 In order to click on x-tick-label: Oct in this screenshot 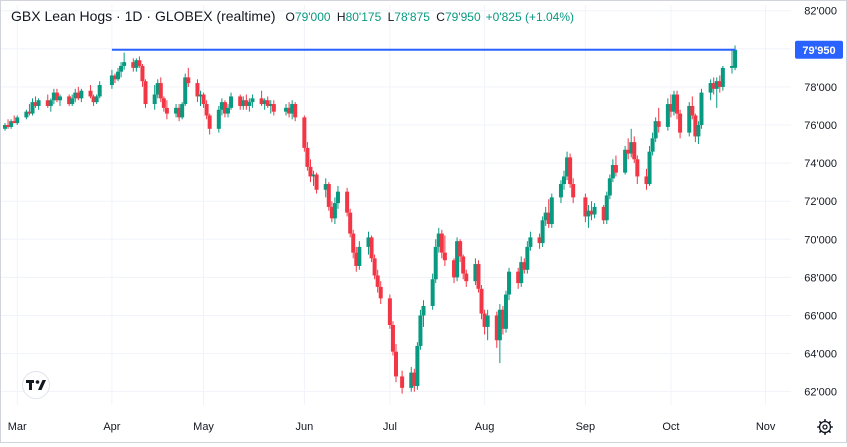, I will do `click(670, 427)`.